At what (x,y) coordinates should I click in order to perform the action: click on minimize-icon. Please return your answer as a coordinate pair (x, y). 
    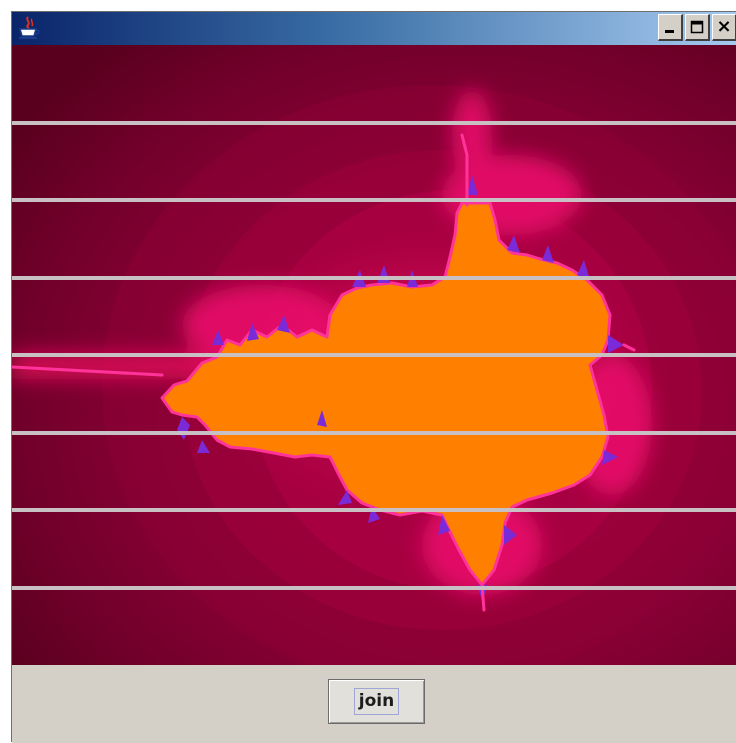
    Looking at the image, I should click on (669, 31).